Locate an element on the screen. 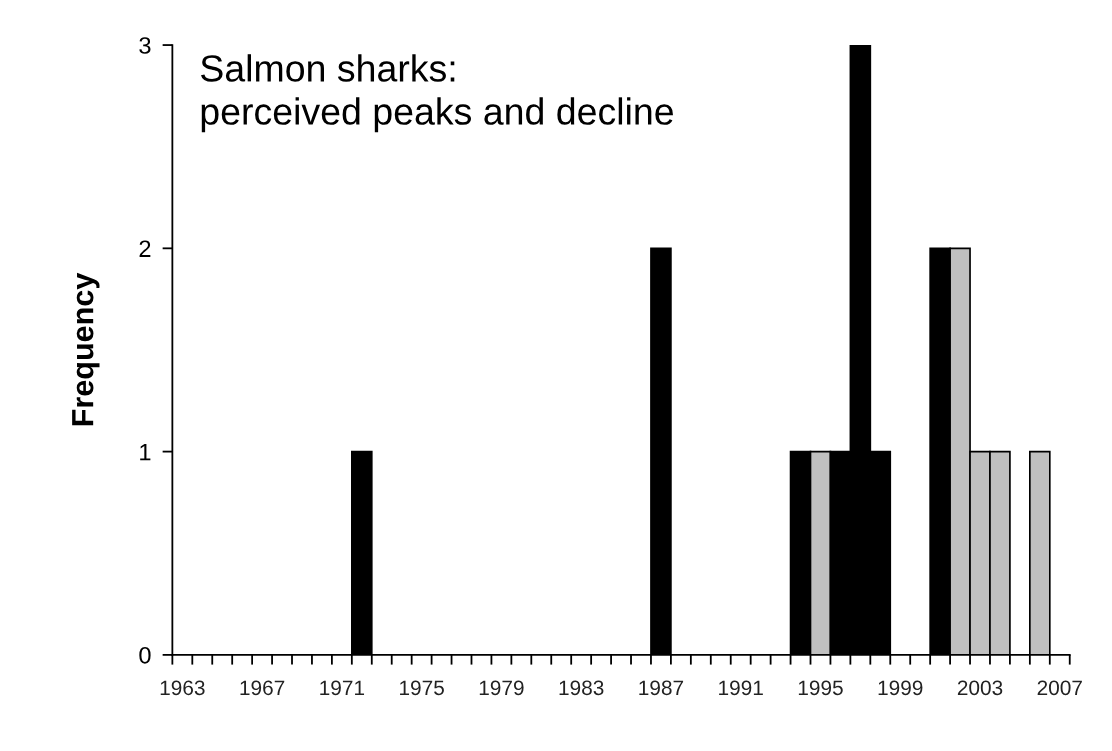 This screenshot has width=1112, height=751. x-tick-label: 2003 is located at coordinates (980, 688).